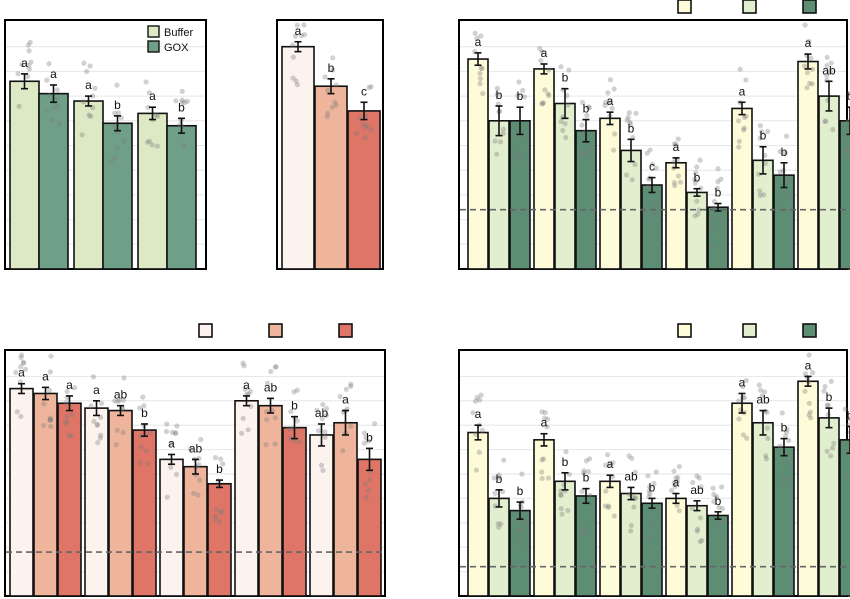 The image size is (850, 599). Describe the element at coordinates (676, 483) in the screenshot. I see `significance-label: a` at that location.